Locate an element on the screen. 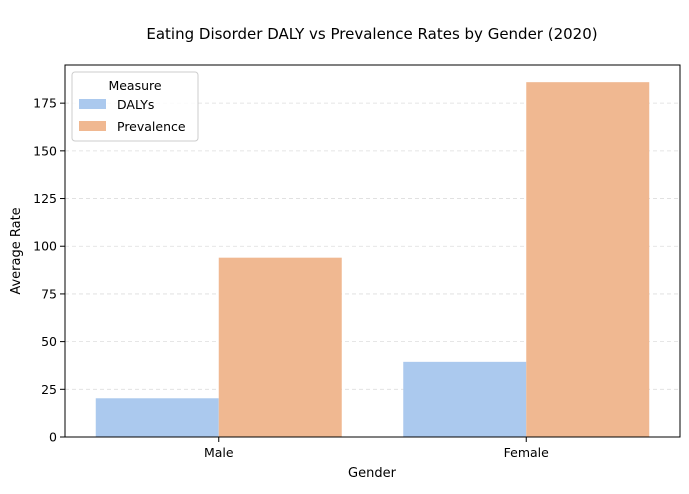 The width and height of the screenshot is (689, 494). y-tick-label: 125 is located at coordinates (45, 198).